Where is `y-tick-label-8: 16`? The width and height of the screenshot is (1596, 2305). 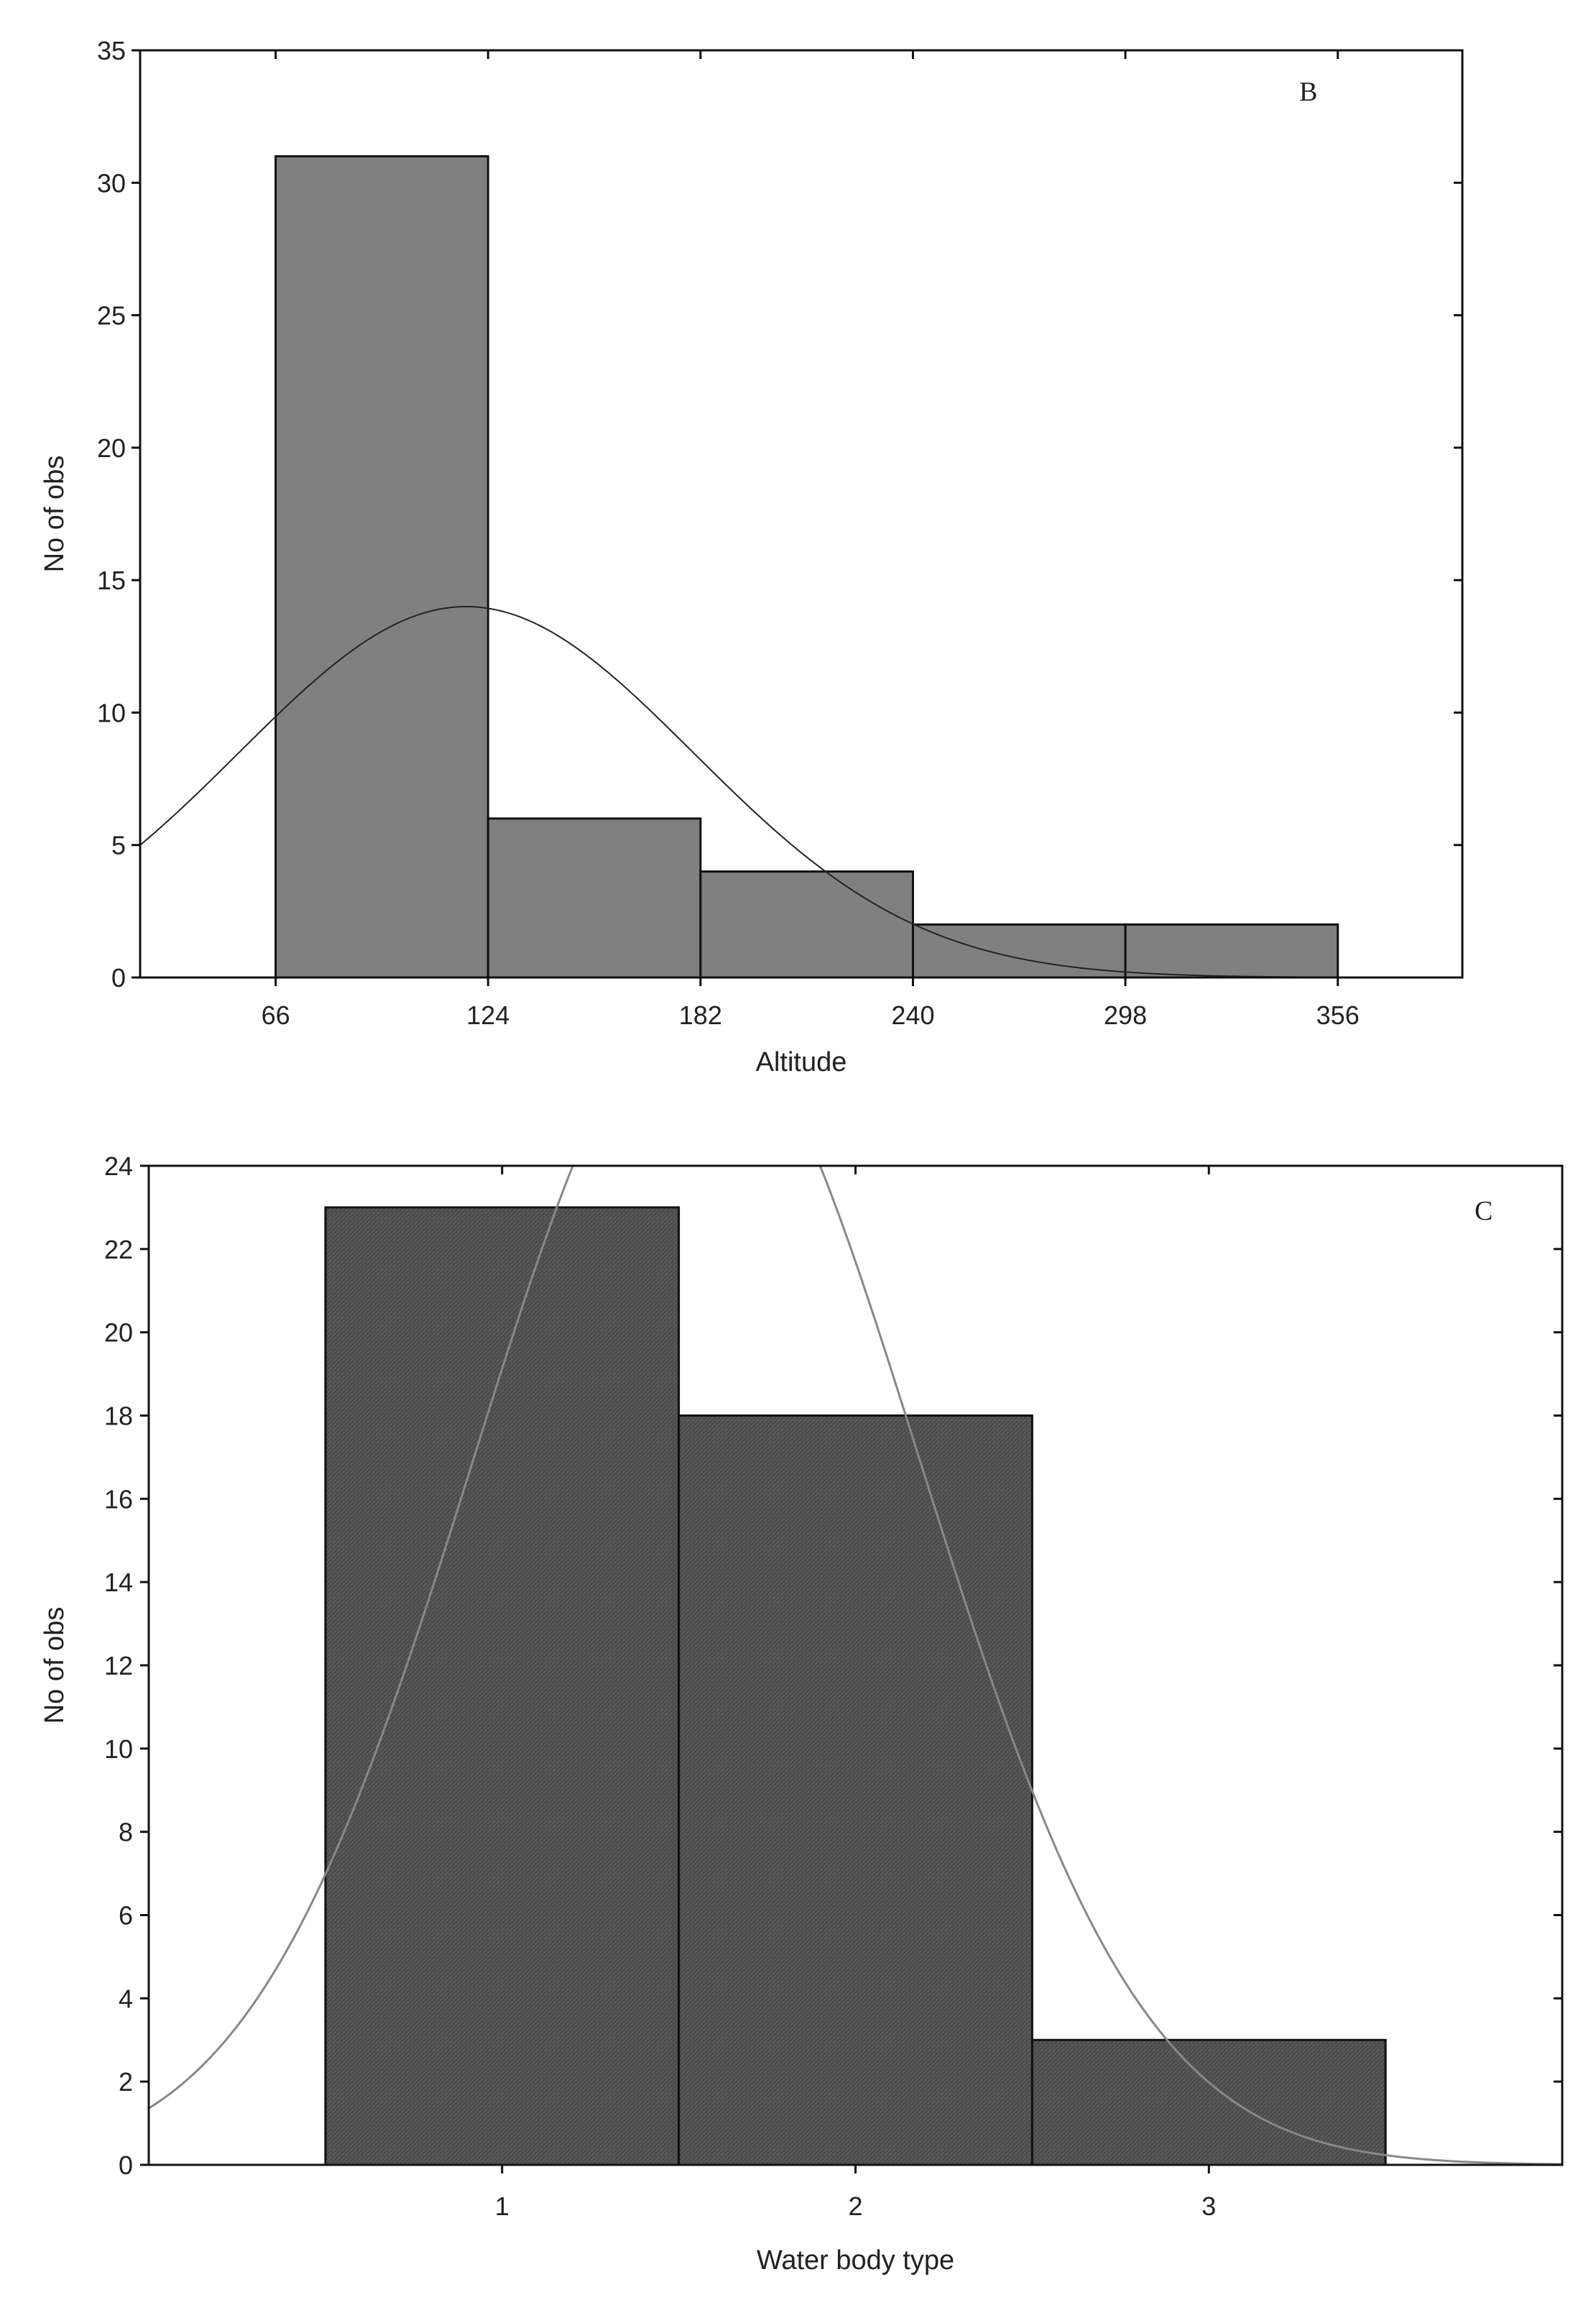
y-tick-label-8: 16 is located at coordinates (118, 1499).